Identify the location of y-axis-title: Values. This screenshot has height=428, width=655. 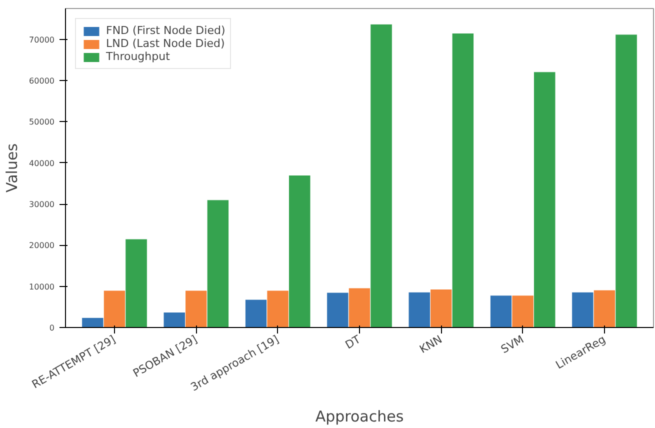
(12, 168).